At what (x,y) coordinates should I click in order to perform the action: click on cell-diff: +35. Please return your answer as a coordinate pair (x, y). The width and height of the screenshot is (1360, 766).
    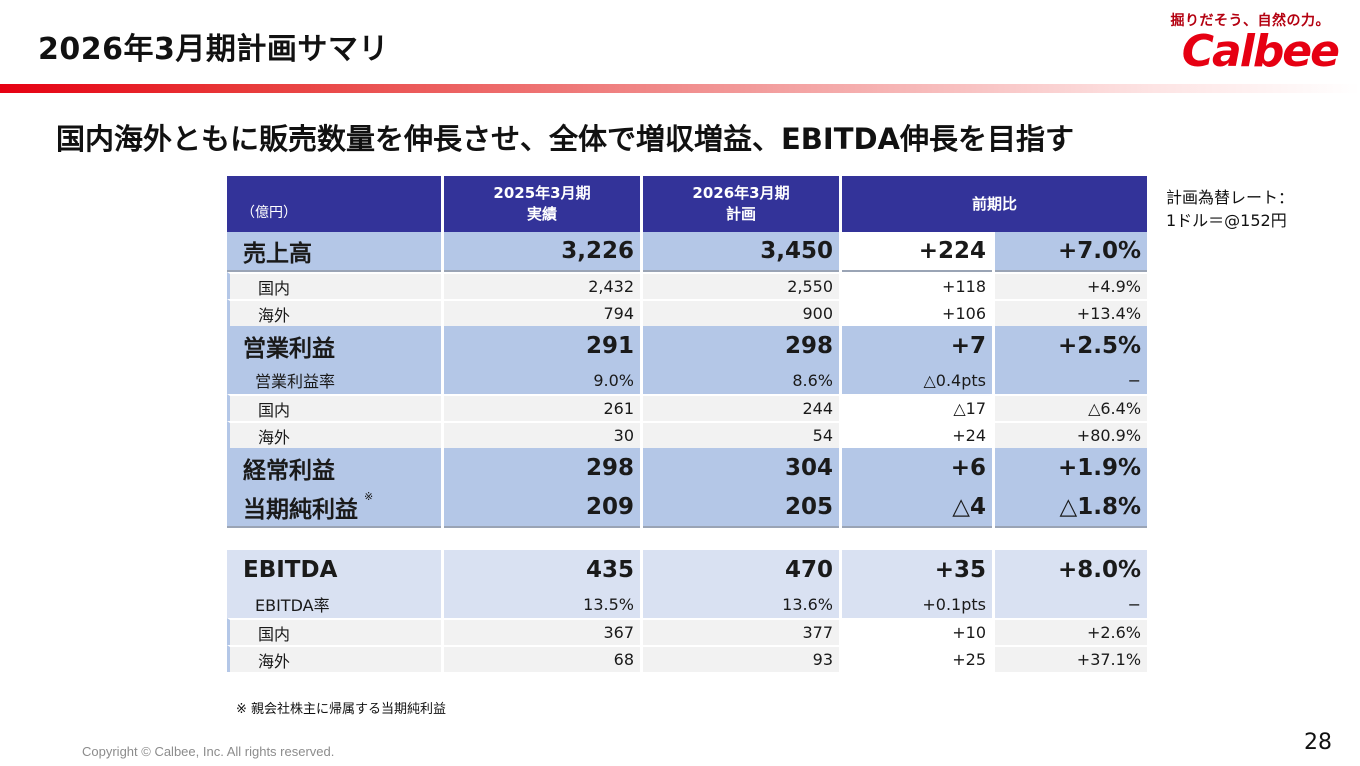
    Looking at the image, I should click on (917, 570).